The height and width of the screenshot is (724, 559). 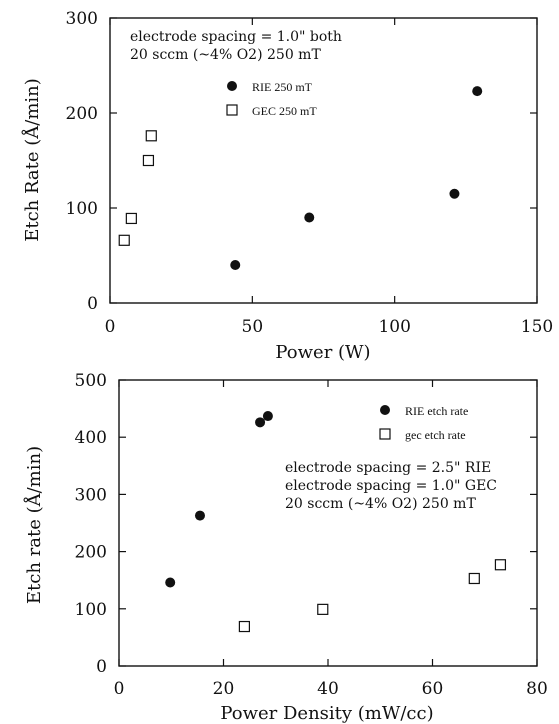 What do you see at coordinates (328, 689) in the screenshot?
I see `x-tick-label: 40` at bounding box center [328, 689].